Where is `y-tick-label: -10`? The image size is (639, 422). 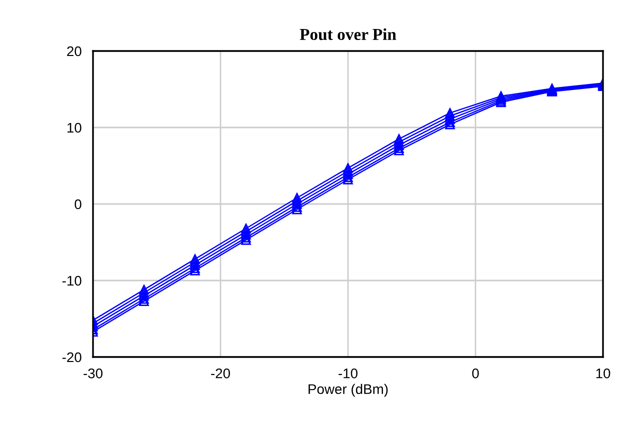
y-tick-label: -10 is located at coordinates (72, 281).